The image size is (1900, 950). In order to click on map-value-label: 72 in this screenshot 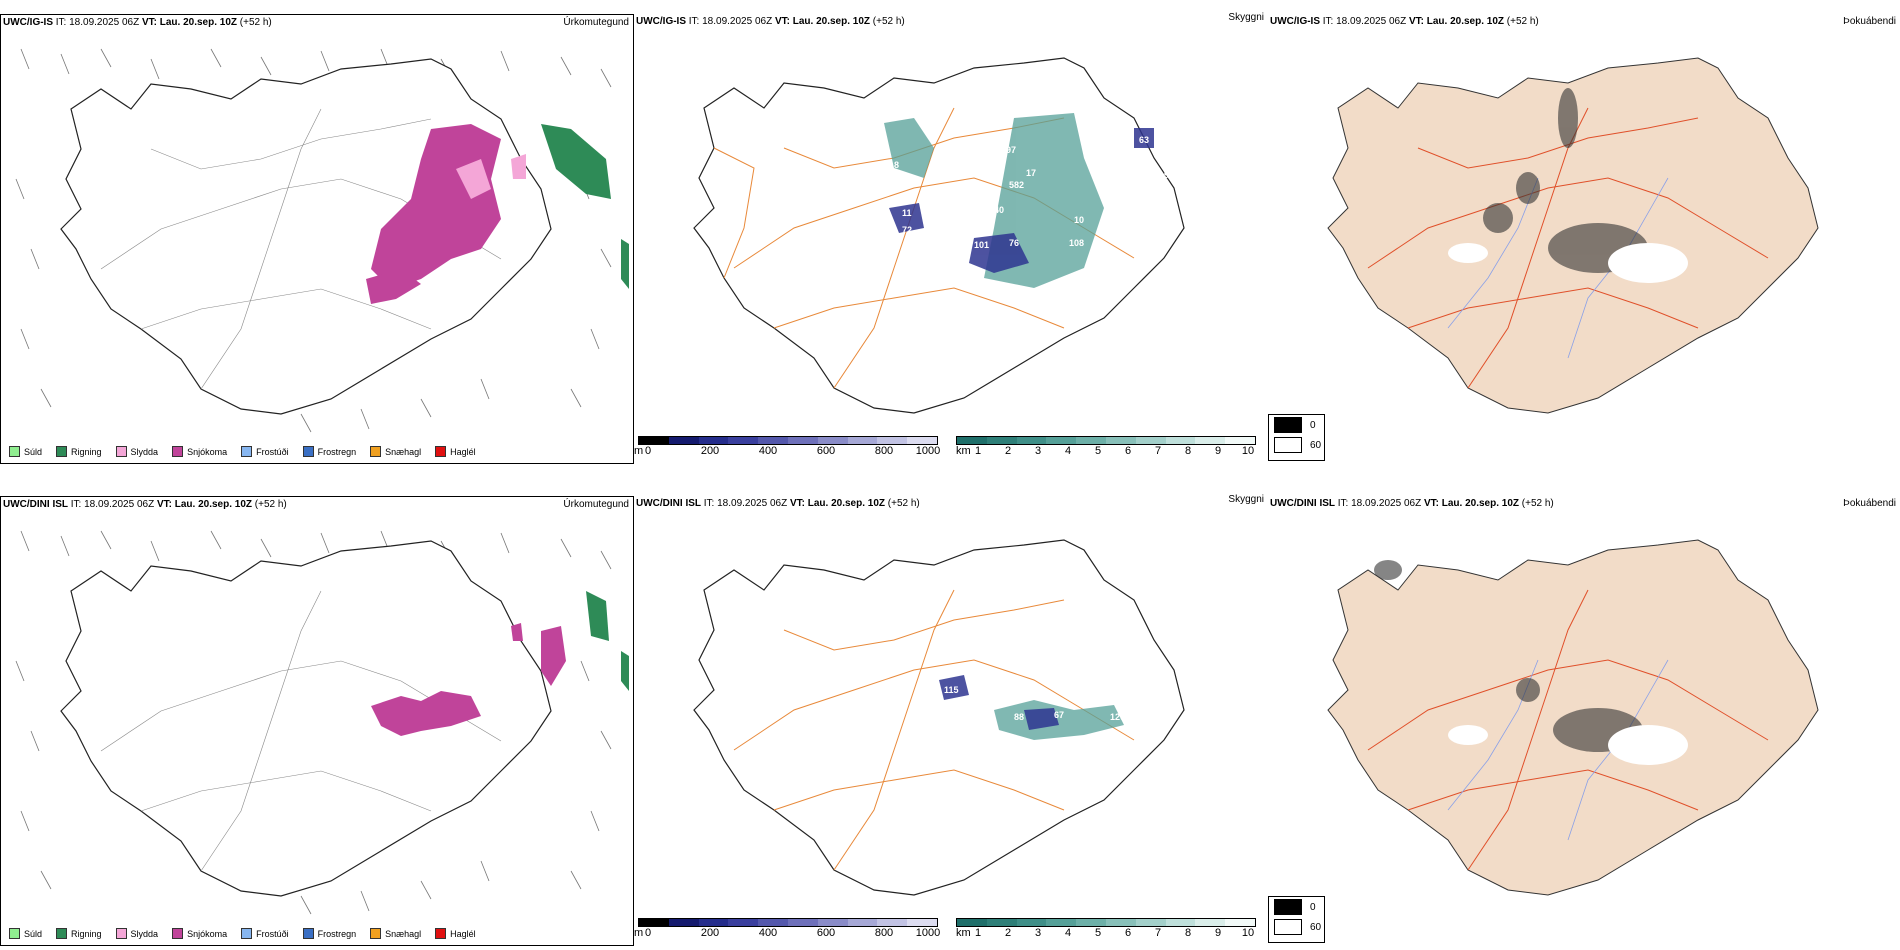, I will do `click(907, 230)`.